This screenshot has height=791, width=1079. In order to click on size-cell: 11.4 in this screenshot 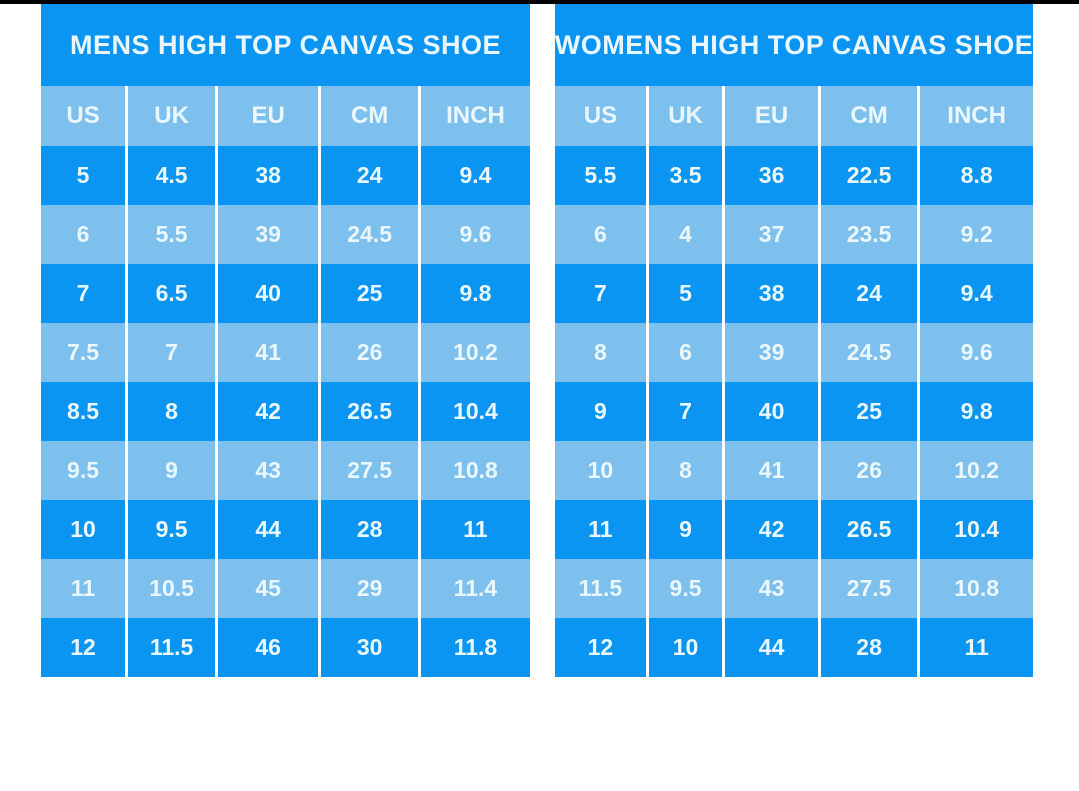, I will do `click(473, 588)`.